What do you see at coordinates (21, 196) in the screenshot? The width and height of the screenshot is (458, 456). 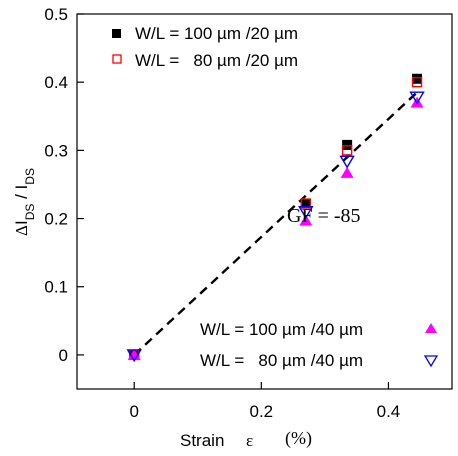 I see `y-label-slash: /` at bounding box center [21, 196].